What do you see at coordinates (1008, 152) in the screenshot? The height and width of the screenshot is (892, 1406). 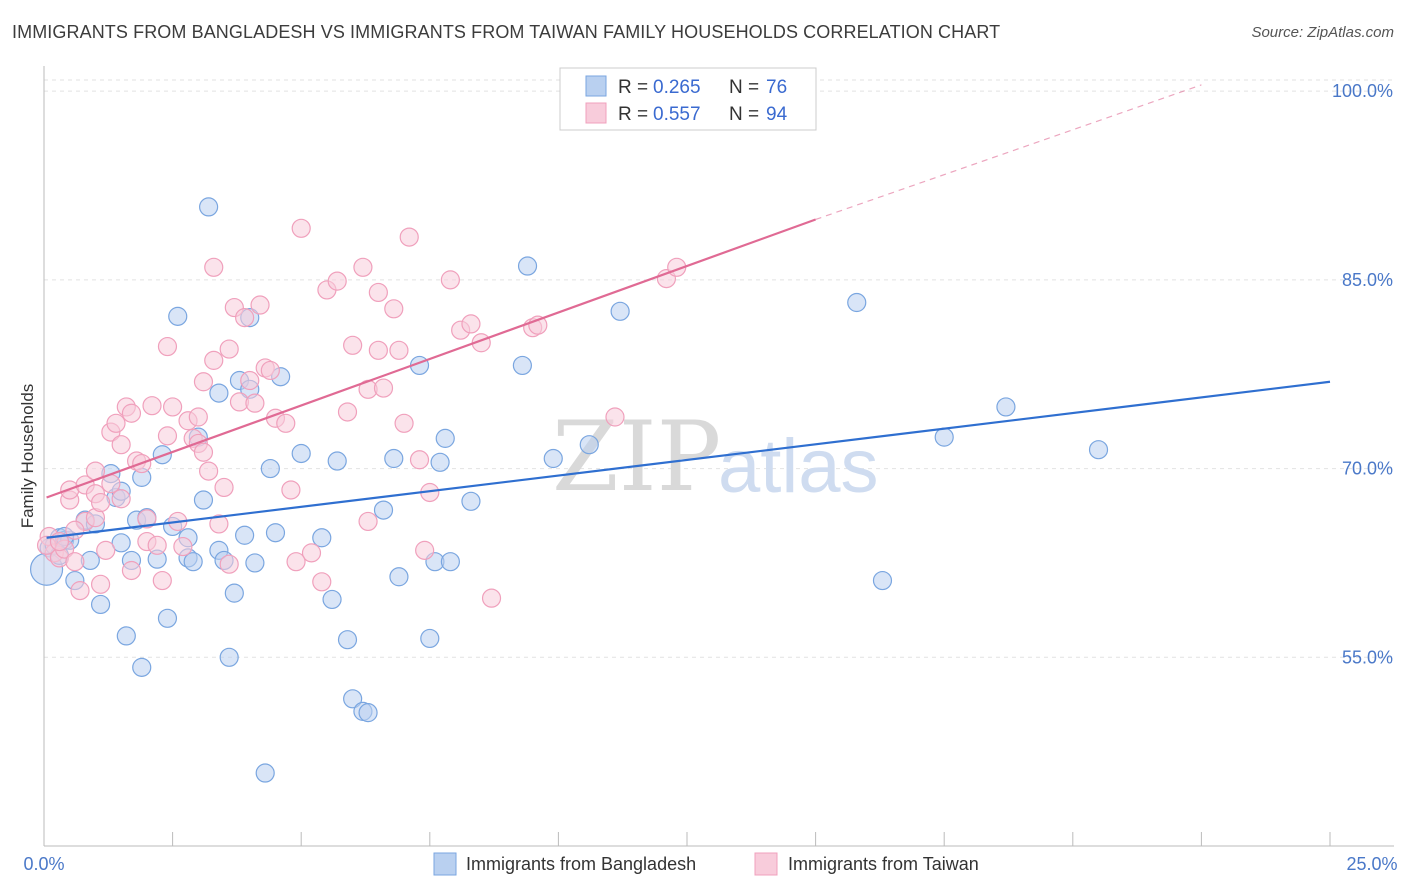 I see `trend-line-extension` at bounding box center [1008, 152].